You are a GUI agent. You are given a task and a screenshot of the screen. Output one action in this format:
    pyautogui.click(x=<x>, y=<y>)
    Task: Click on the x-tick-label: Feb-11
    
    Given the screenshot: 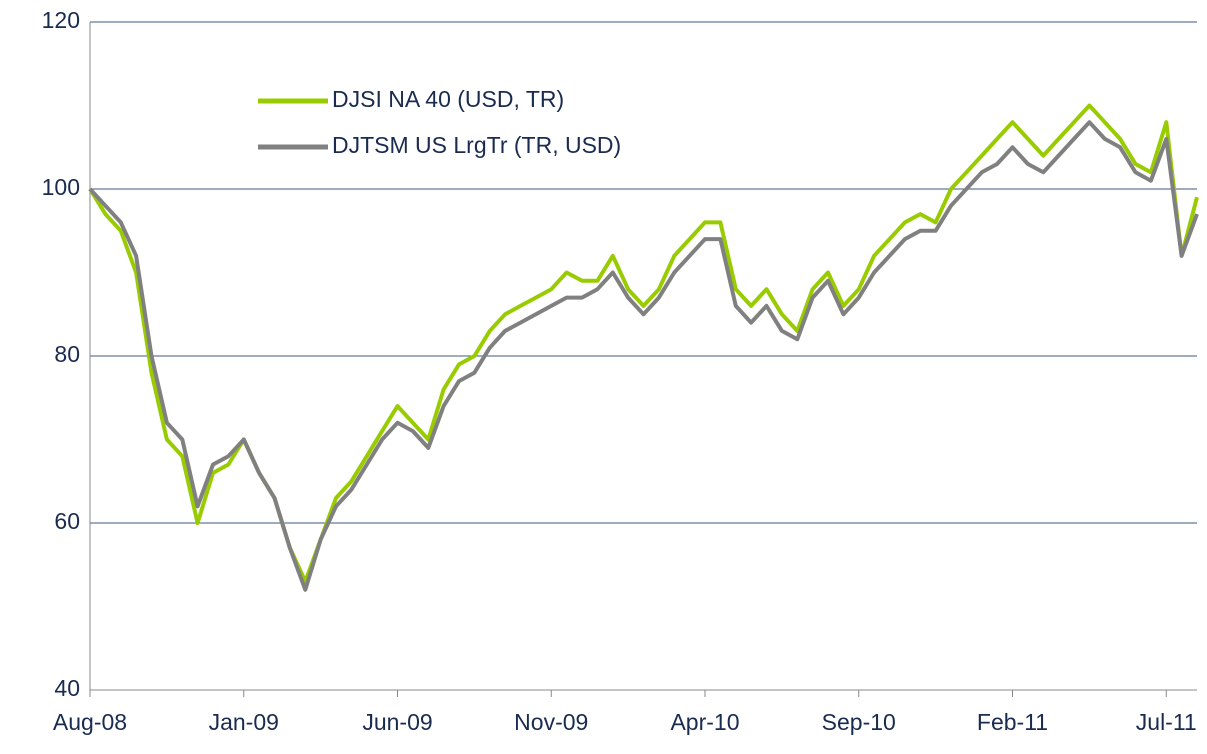 What is the action you would take?
    pyautogui.click(x=1012, y=722)
    